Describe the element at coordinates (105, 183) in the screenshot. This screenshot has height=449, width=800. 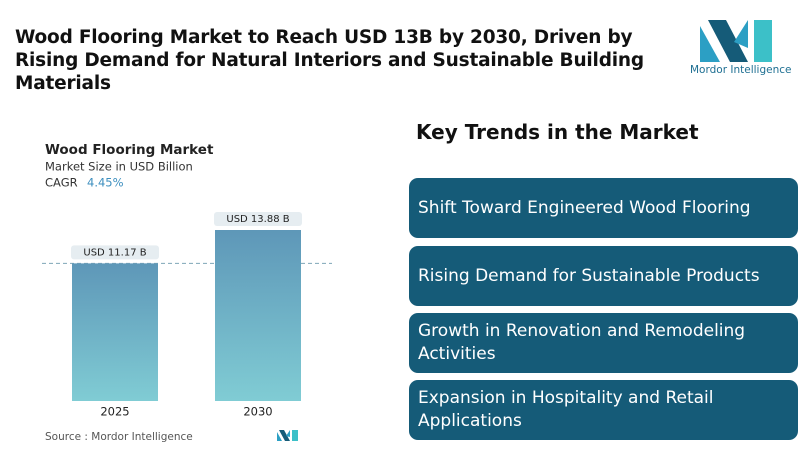
I see `cagr-value: 4.45%` at that location.